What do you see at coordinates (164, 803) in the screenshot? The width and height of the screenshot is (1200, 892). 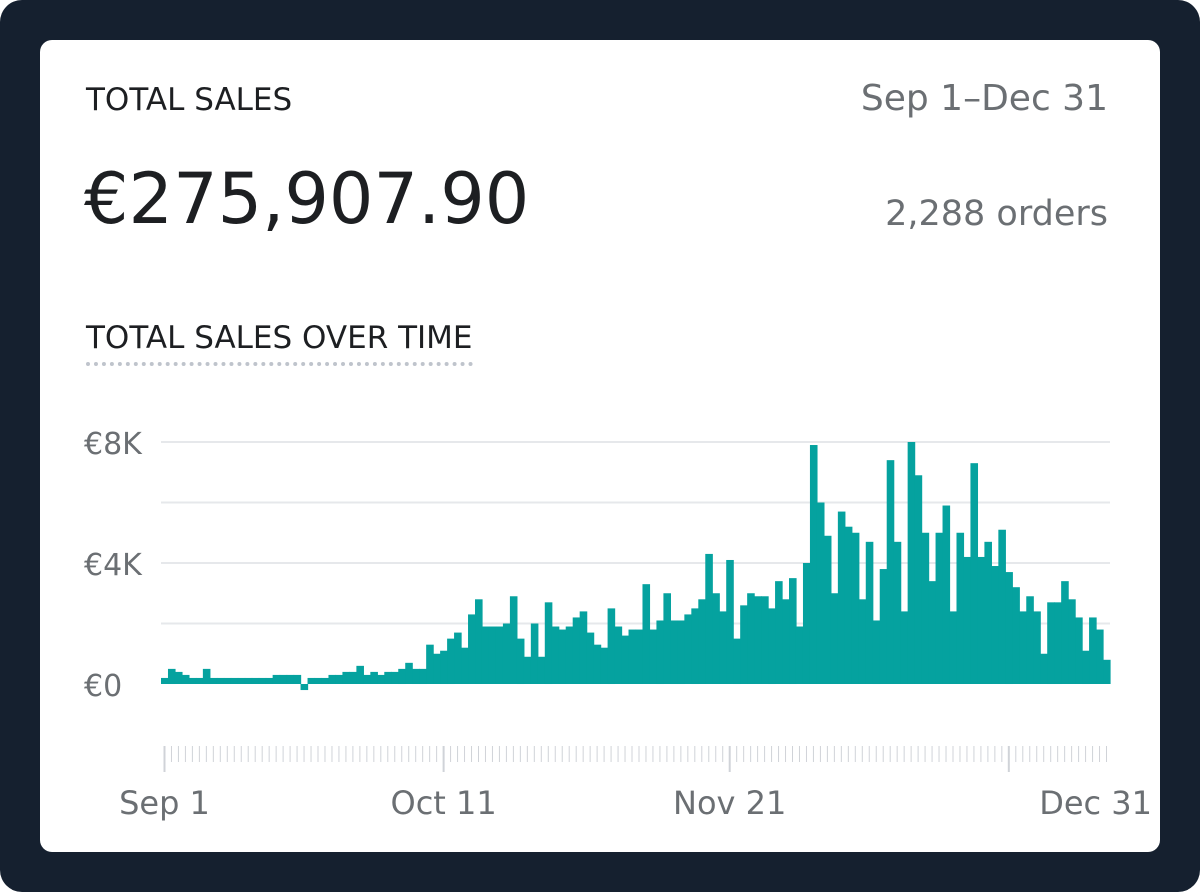 I see `x-tick-label: Sep 1` at bounding box center [164, 803].